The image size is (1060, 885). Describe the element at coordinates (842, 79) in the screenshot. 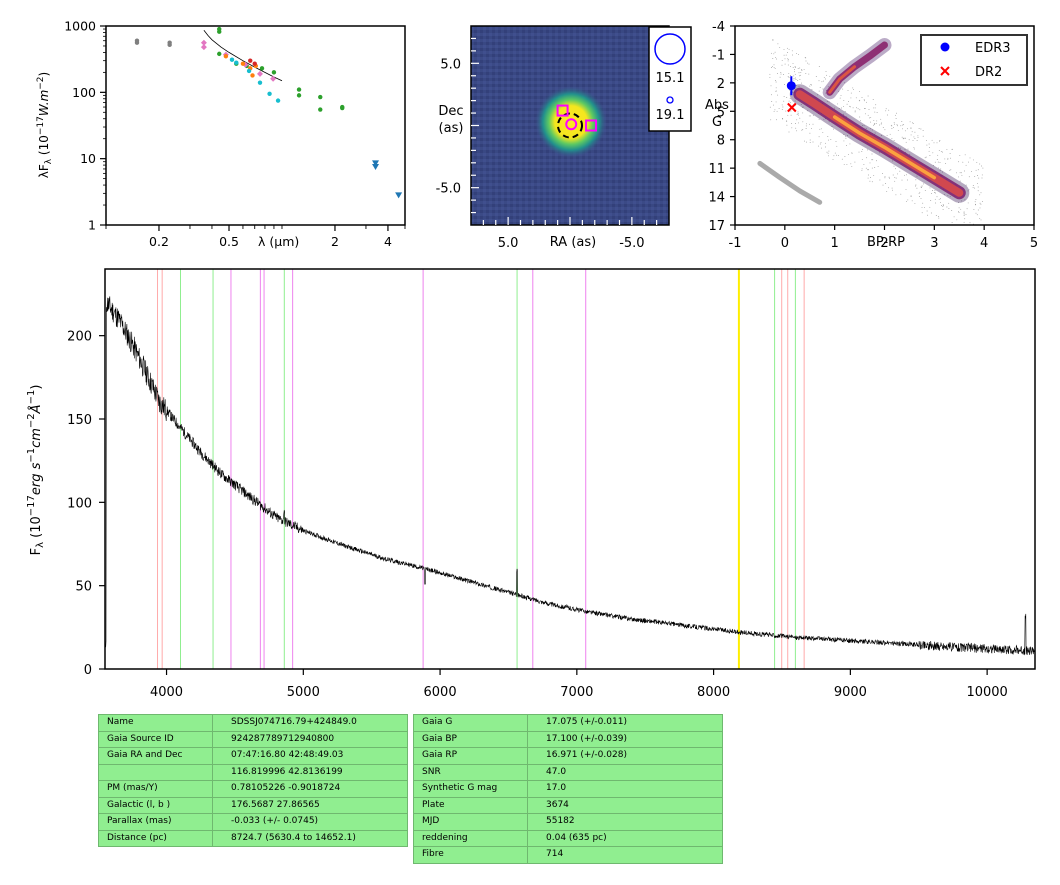

I see `hrd-giant-branch-core` at that location.